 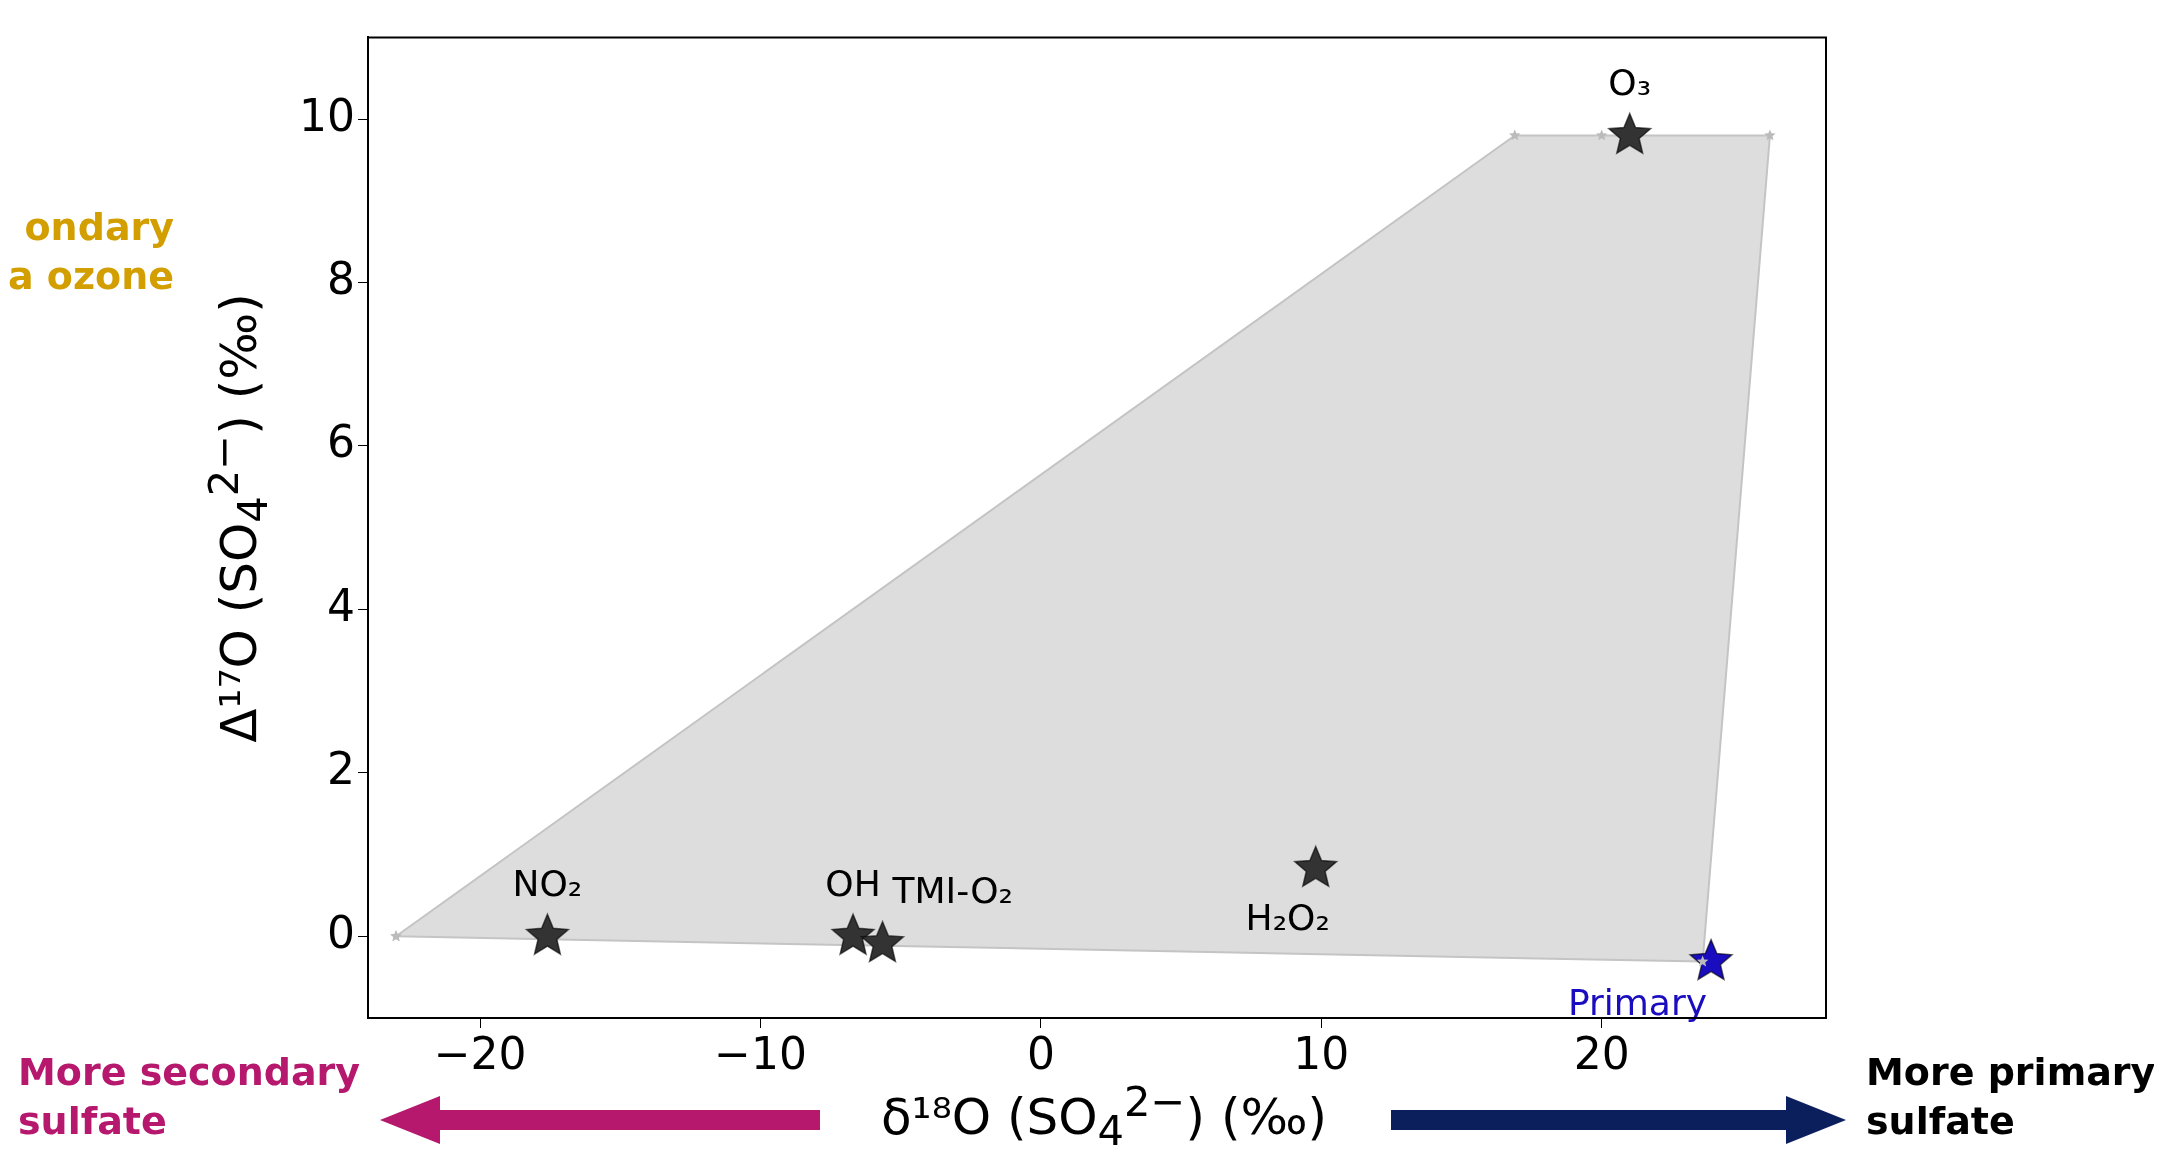 I want to click on x-tick-label: −10, so click(x=760, y=1053).